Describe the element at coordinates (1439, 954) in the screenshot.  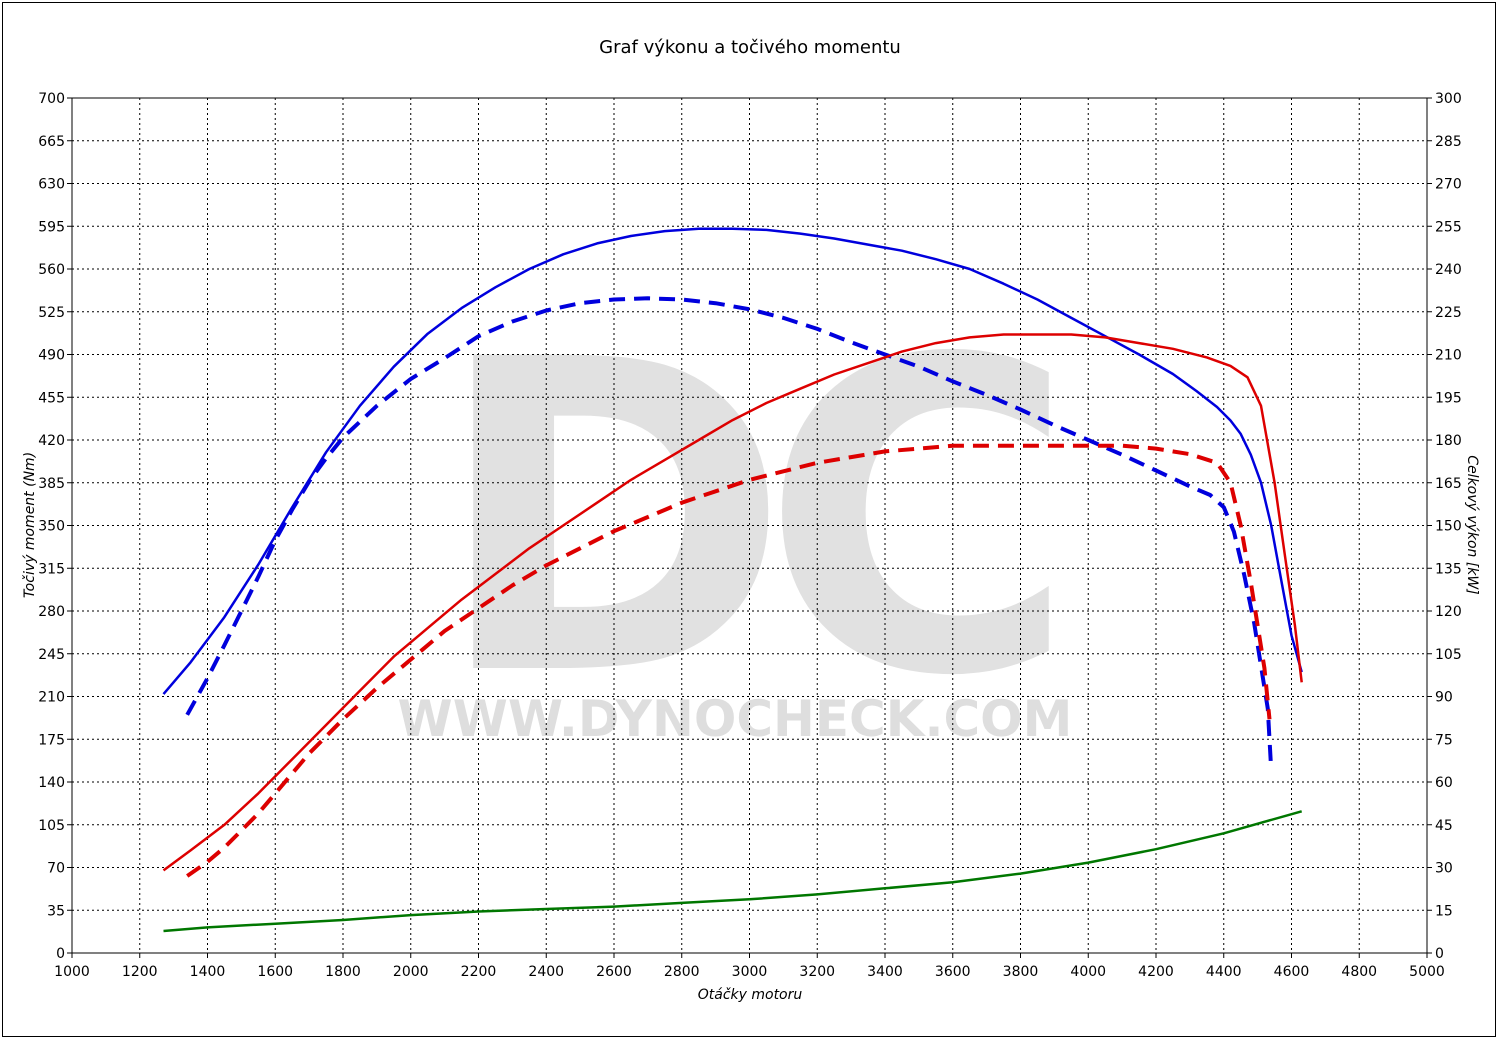
I see `y-right-tick-label: 0` at that location.